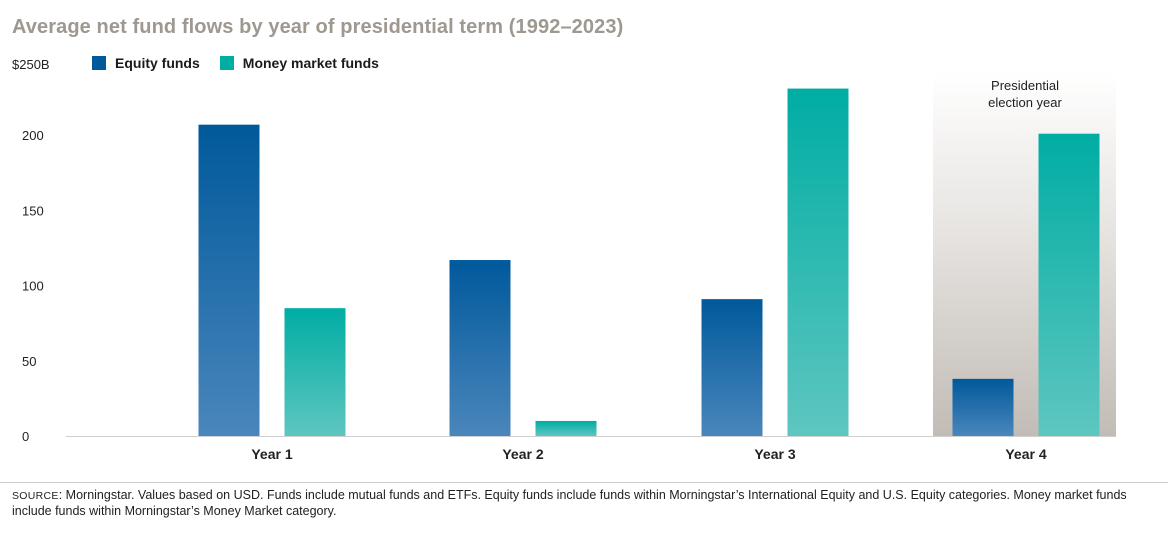 This screenshot has height=533, width=1168. What do you see at coordinates (1025, 85) in the screenshot?
I see `annotation-line-1: Presidential` at bounding box center [1025, 85].